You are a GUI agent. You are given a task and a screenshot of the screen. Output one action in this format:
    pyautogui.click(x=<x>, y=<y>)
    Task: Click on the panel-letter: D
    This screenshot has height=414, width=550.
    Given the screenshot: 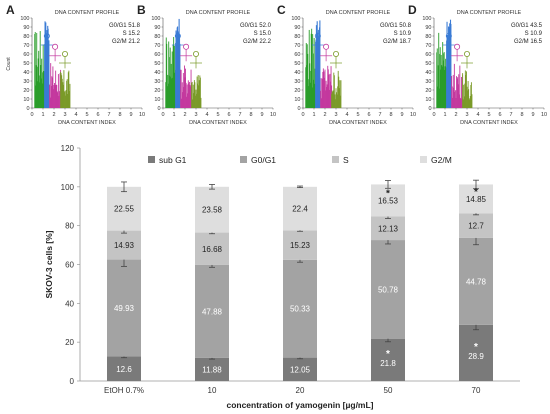 What is the action you would take?
    pyautogui.click(x=412, y=10)
    